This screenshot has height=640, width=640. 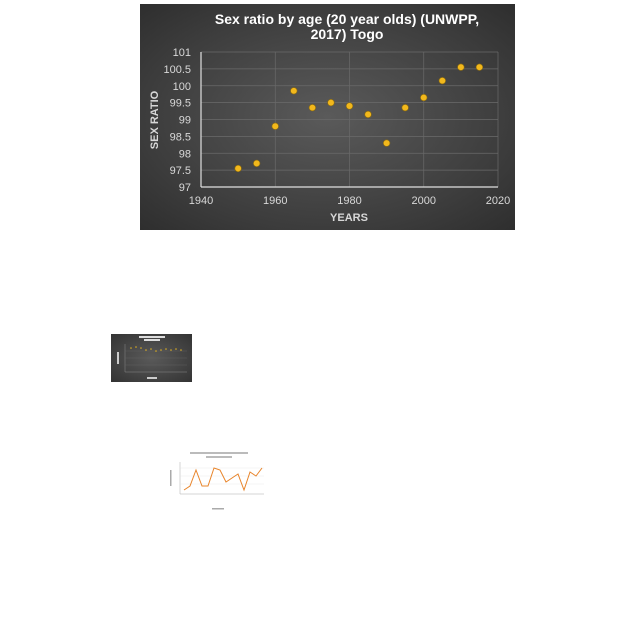 What do you see at coordinates (180, 104) in the screenshot?
I see `y-tick-label: 99.5` at bounding box center [180, 104].